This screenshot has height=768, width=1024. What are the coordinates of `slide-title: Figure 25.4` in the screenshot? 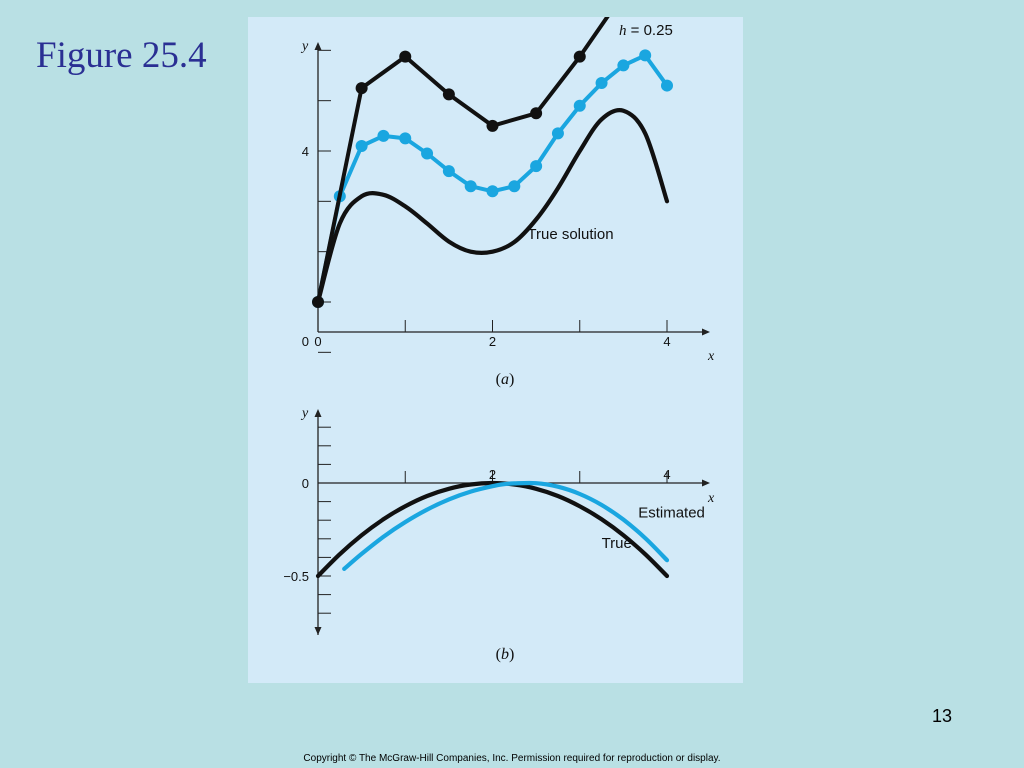 It's located at (121, 55).